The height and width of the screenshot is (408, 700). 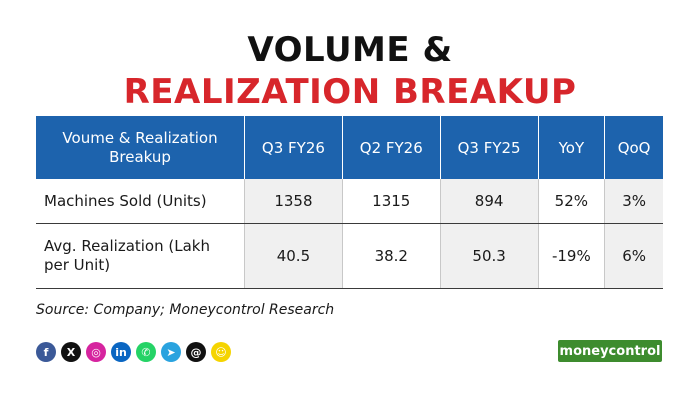 What do you see at coordinates (572, 147) in the screenshot?
I see `column-header: YoY` at bounding box center [572, 147].